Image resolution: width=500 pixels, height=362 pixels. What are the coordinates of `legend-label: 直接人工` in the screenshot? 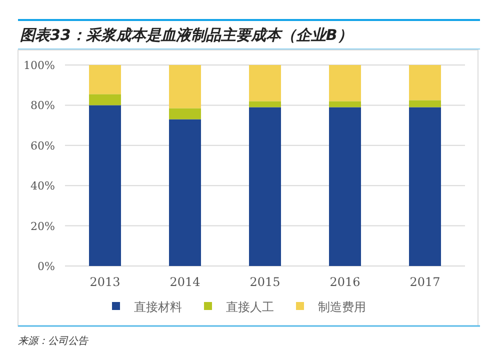 It's located at (250, 307).